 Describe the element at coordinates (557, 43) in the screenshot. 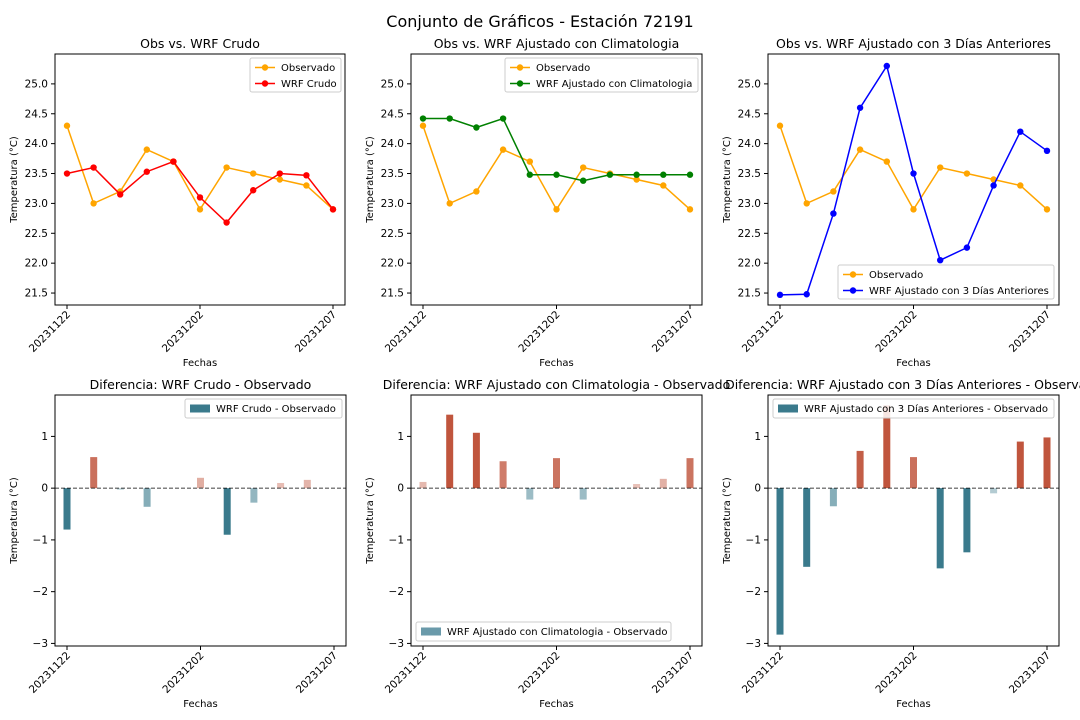

I see `chart-title: Obs vs. WRF Ajustado con Climatologia` at that location.